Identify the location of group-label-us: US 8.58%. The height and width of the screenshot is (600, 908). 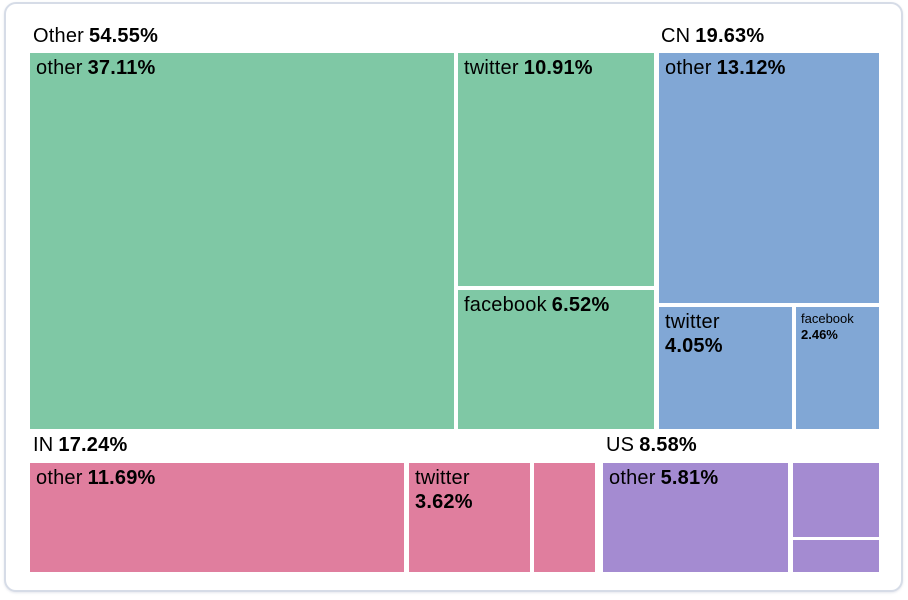
(651, 445).